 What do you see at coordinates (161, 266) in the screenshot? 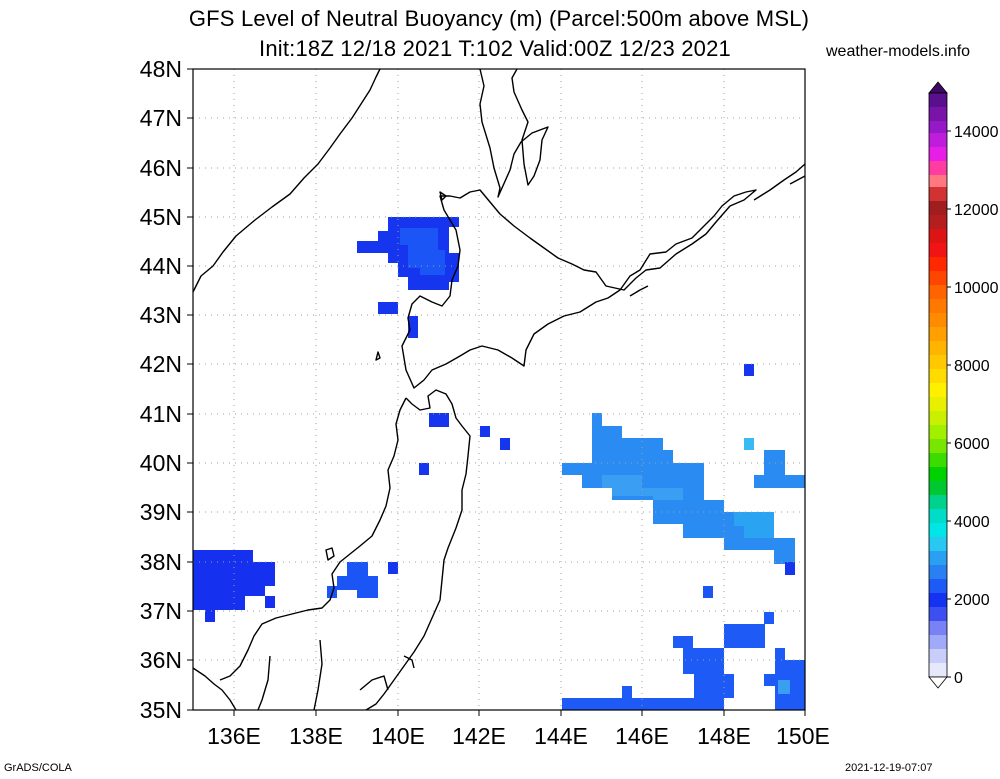
I see `lat-label: 44N` at bounding box center [161, 266].